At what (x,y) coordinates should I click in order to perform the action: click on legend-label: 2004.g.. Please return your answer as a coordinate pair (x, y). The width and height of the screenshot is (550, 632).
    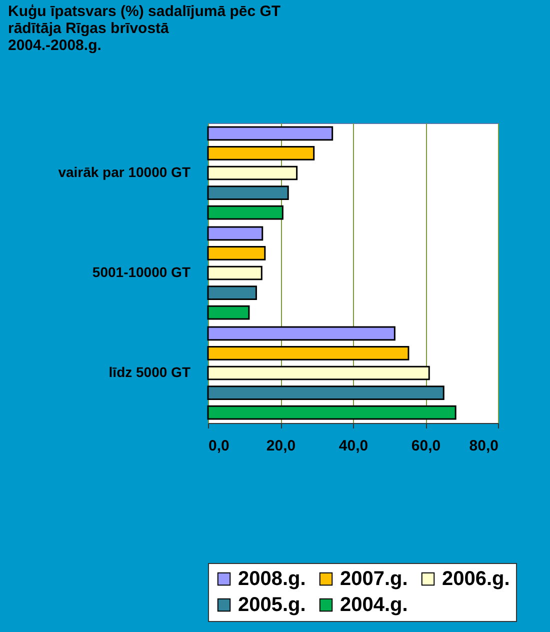
    Looking at the image, I should click on (374, 605).